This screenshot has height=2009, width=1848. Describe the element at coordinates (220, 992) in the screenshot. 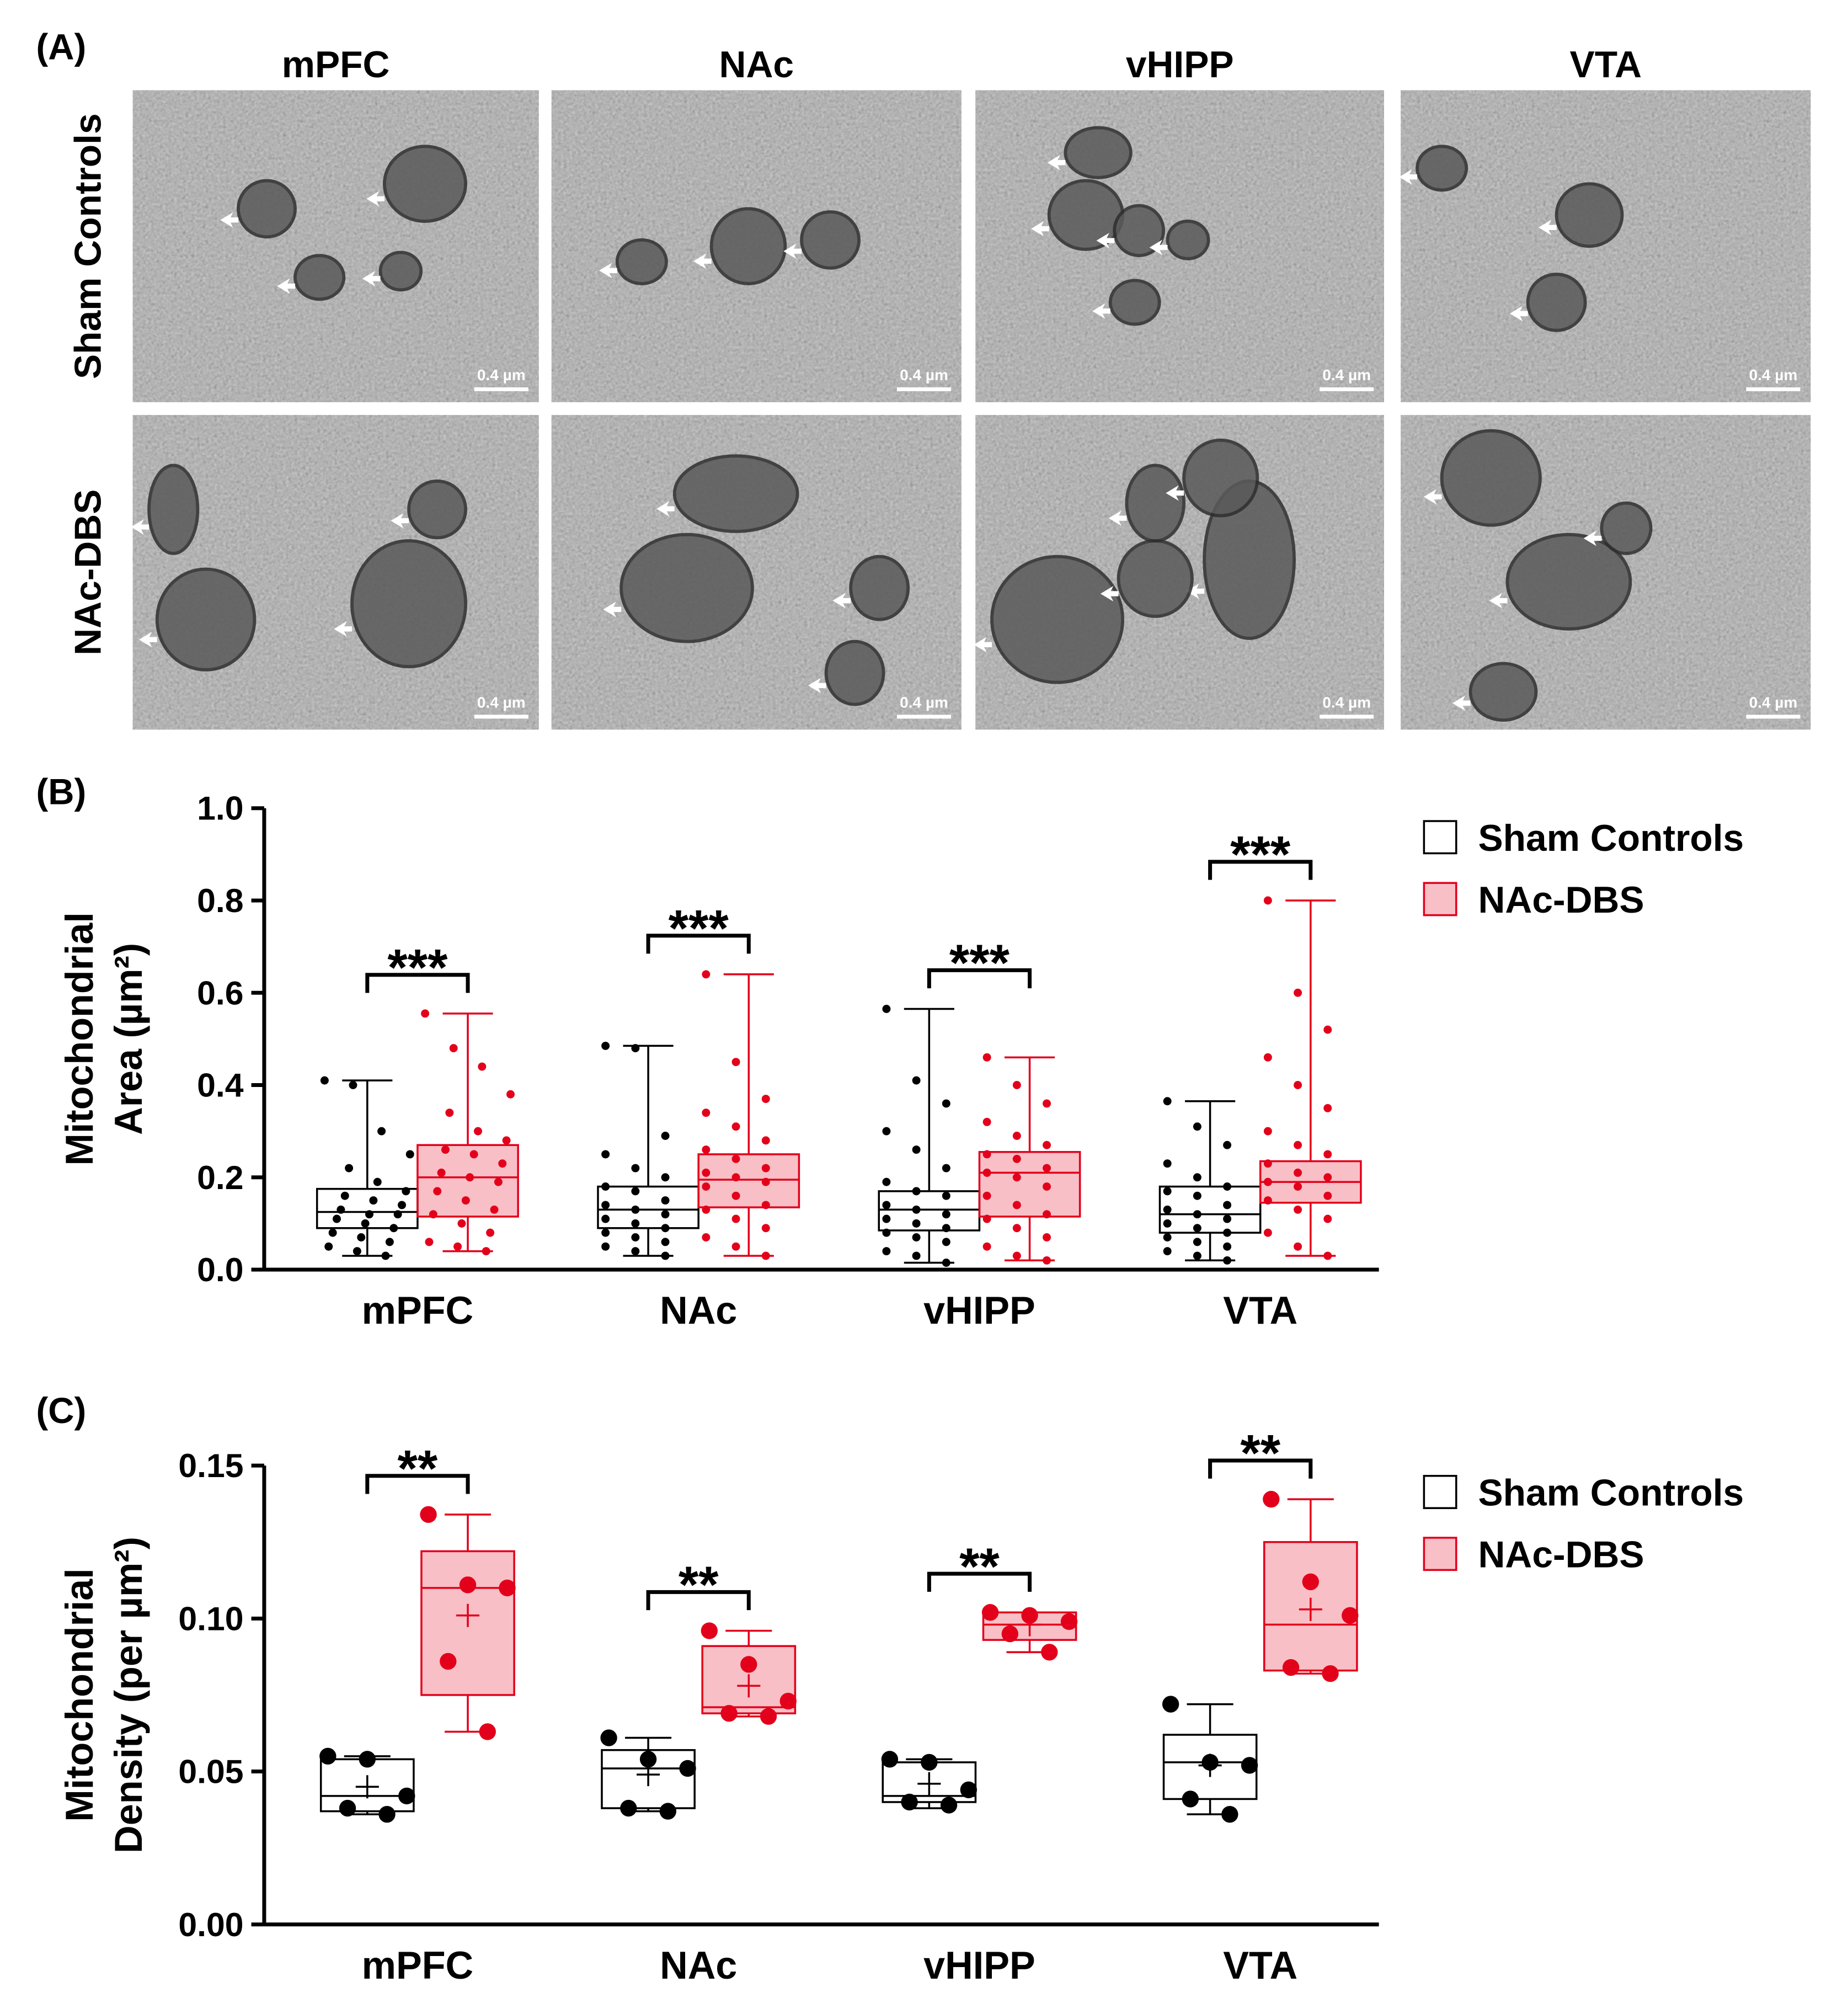

I see `y-tick-label: 0.6` at that location.